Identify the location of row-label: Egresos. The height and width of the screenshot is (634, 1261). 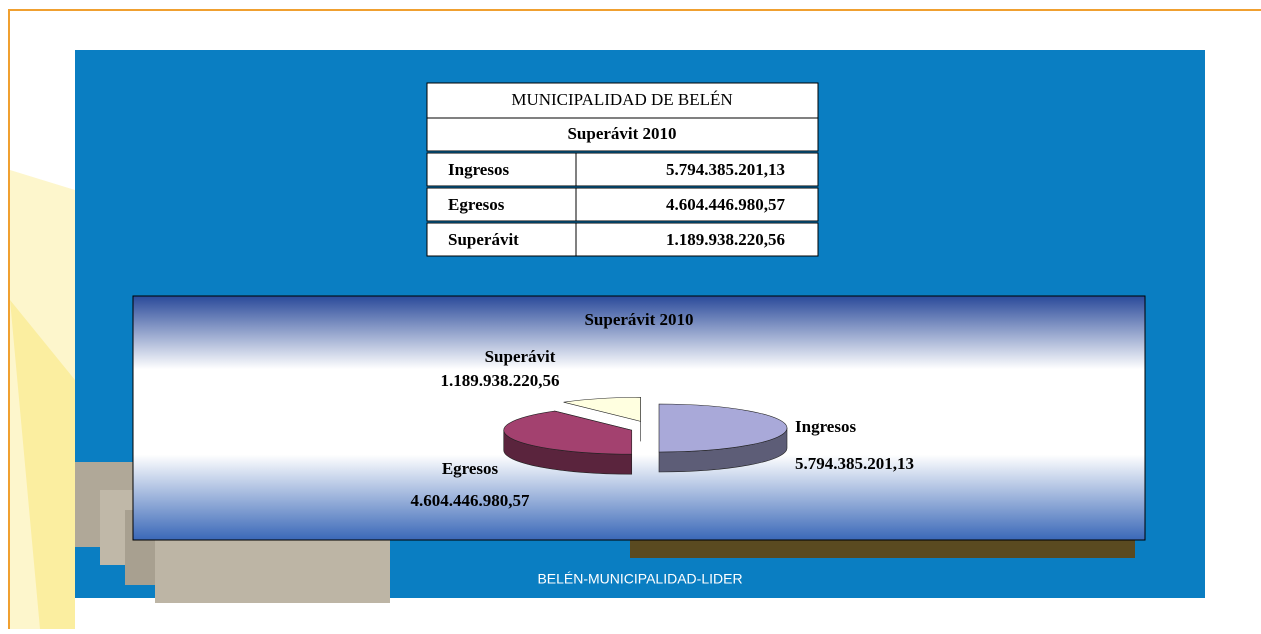
(476, 204).